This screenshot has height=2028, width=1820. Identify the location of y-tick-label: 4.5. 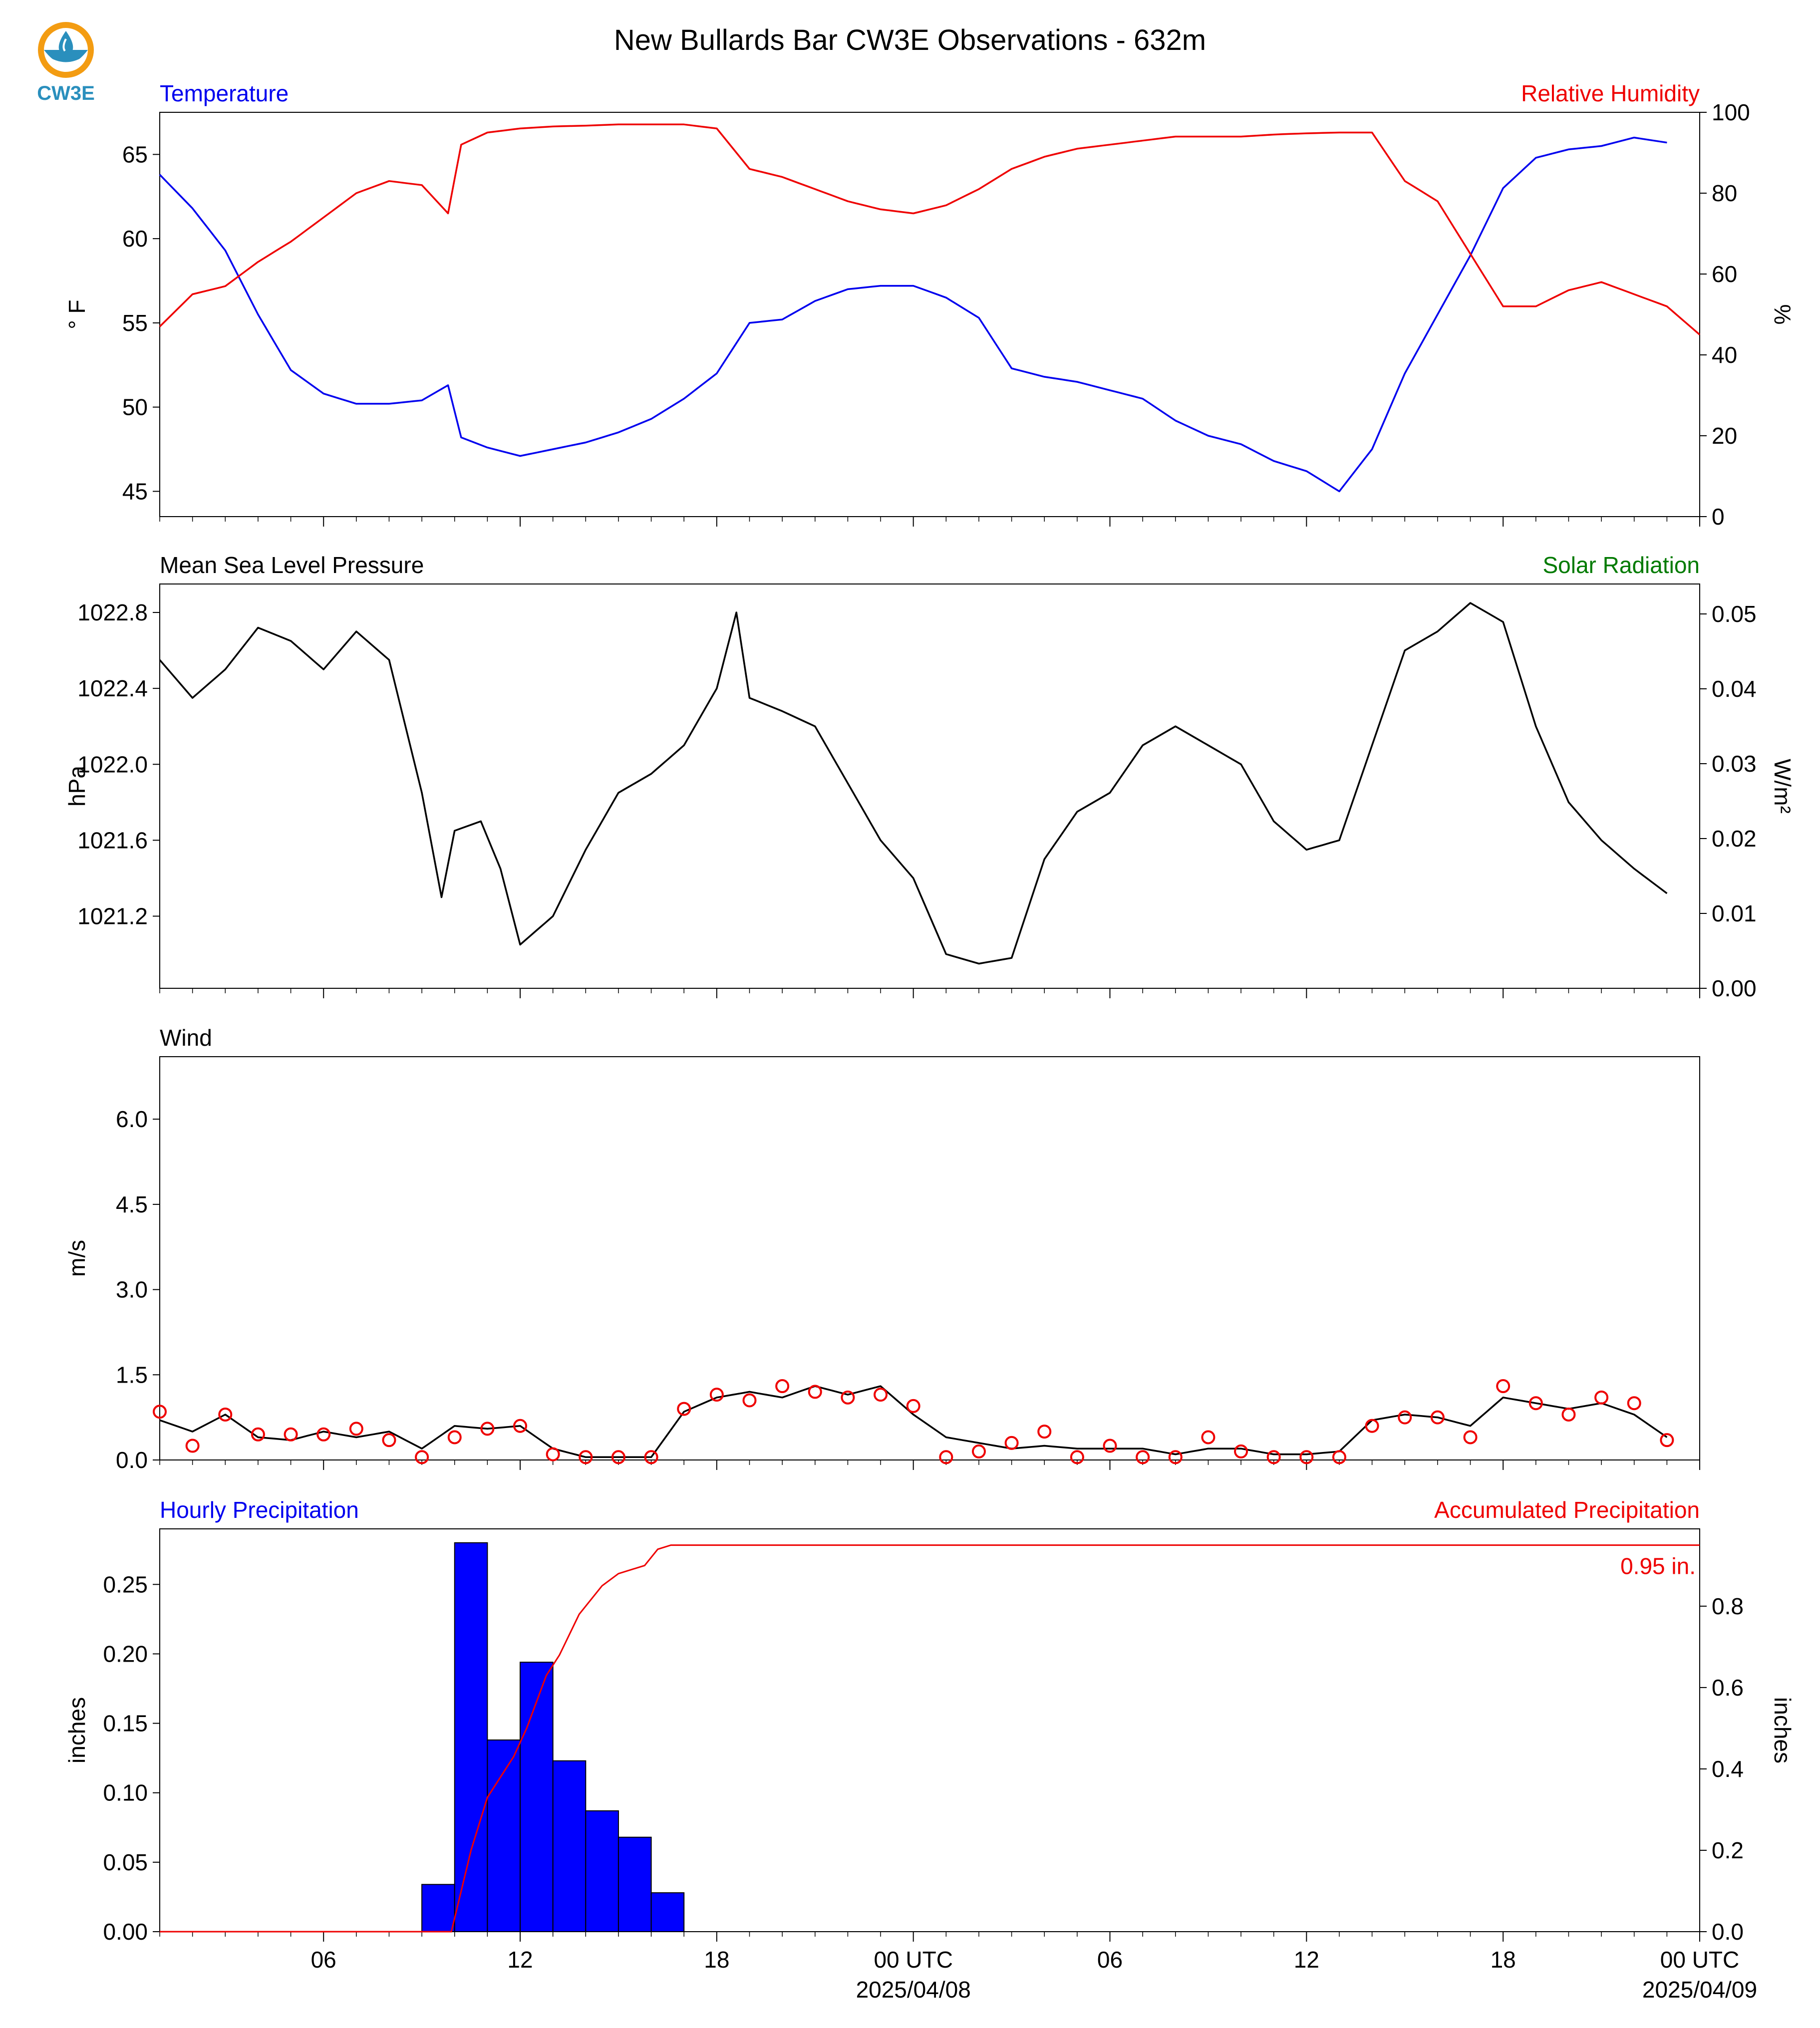
(132, 1204).